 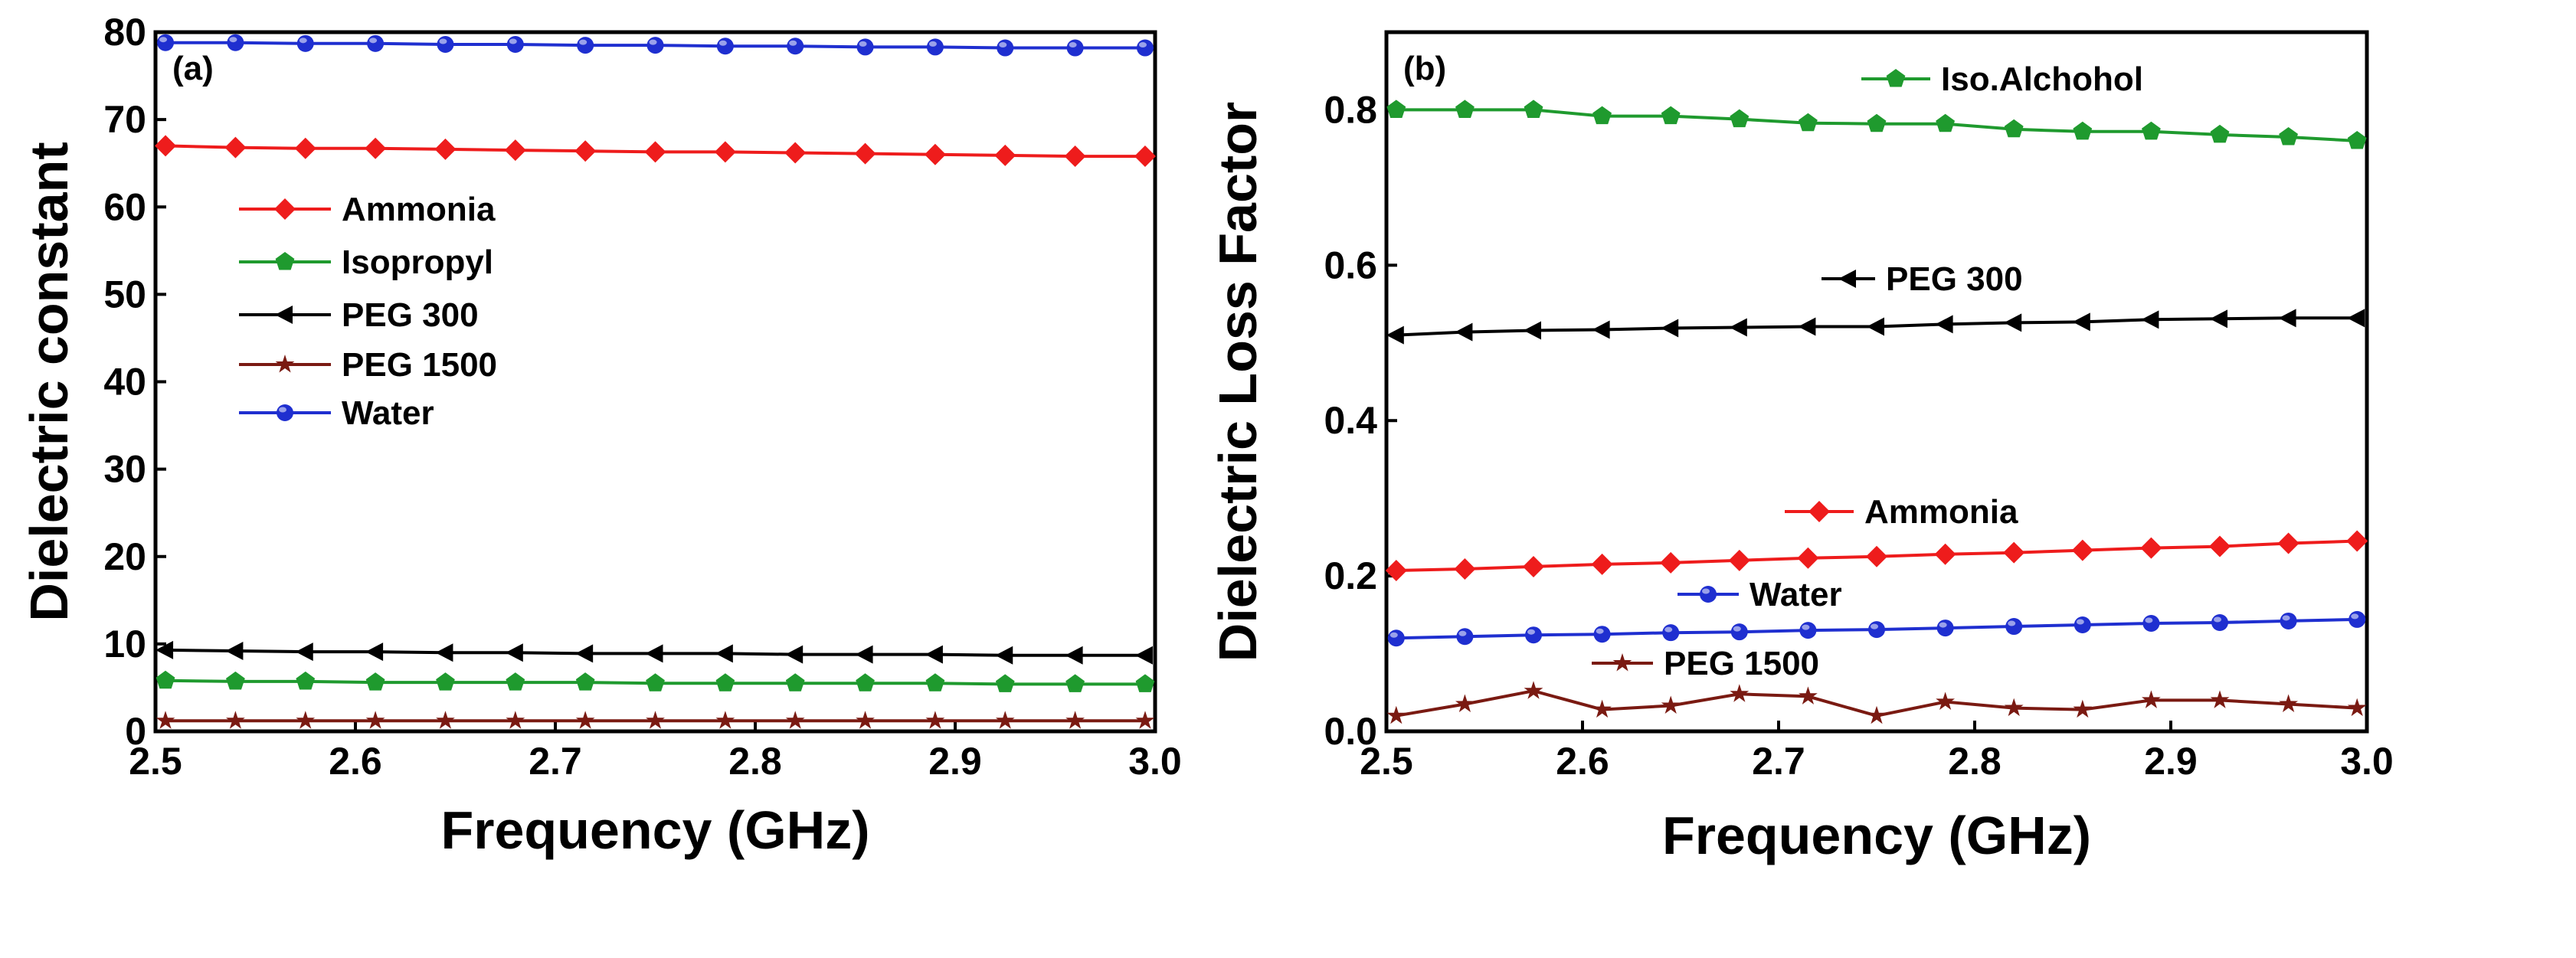 What do you see at coordinates (419, 365) in the screenshot?
I see `legend-label: PEG 1500` at bounding box center [419, 365].